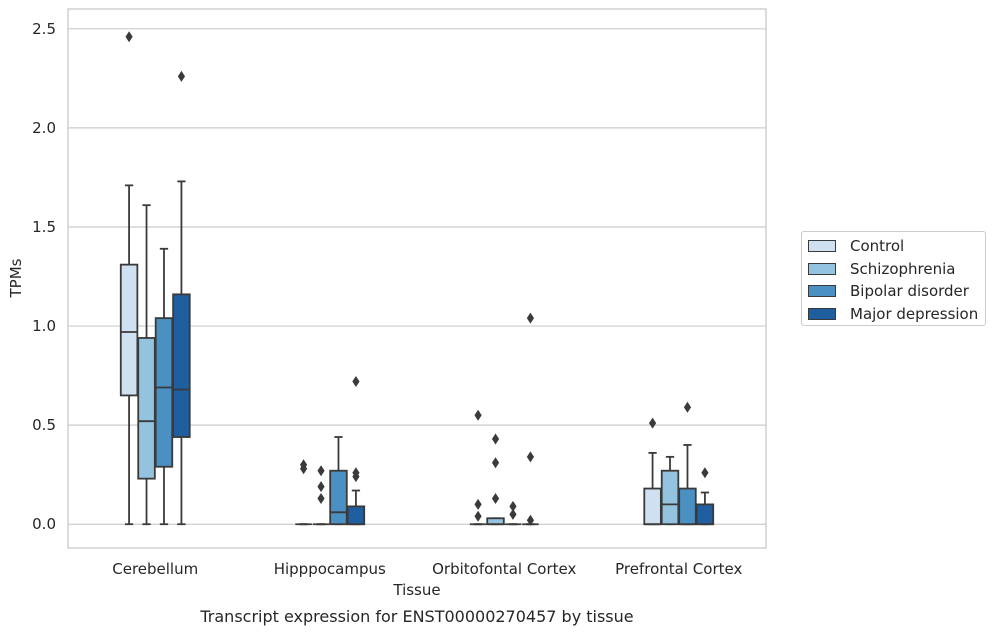 The width and height of the screenshot is (997, 634). Describe the element at coordinates (678, 569) in the screenshot. I see `x-tick-label: Prefrontal Cortex` at that location.